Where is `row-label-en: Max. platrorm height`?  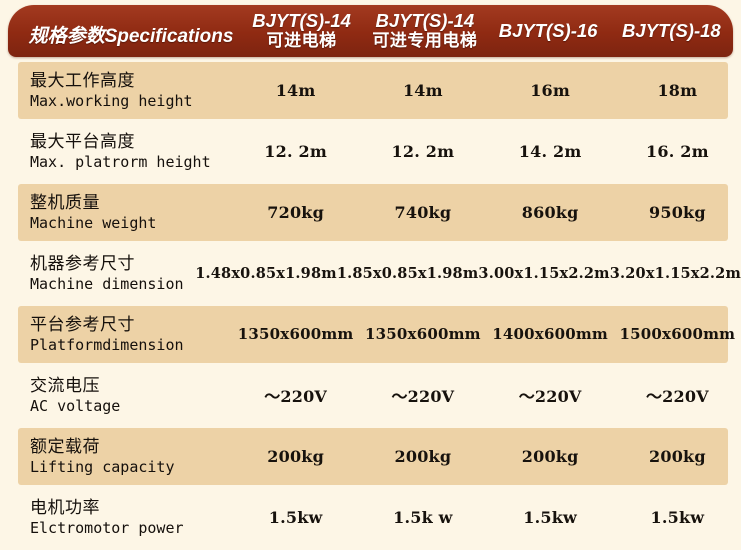
row-label-en: Max. platrorm height is located at coordinates (120, 162).